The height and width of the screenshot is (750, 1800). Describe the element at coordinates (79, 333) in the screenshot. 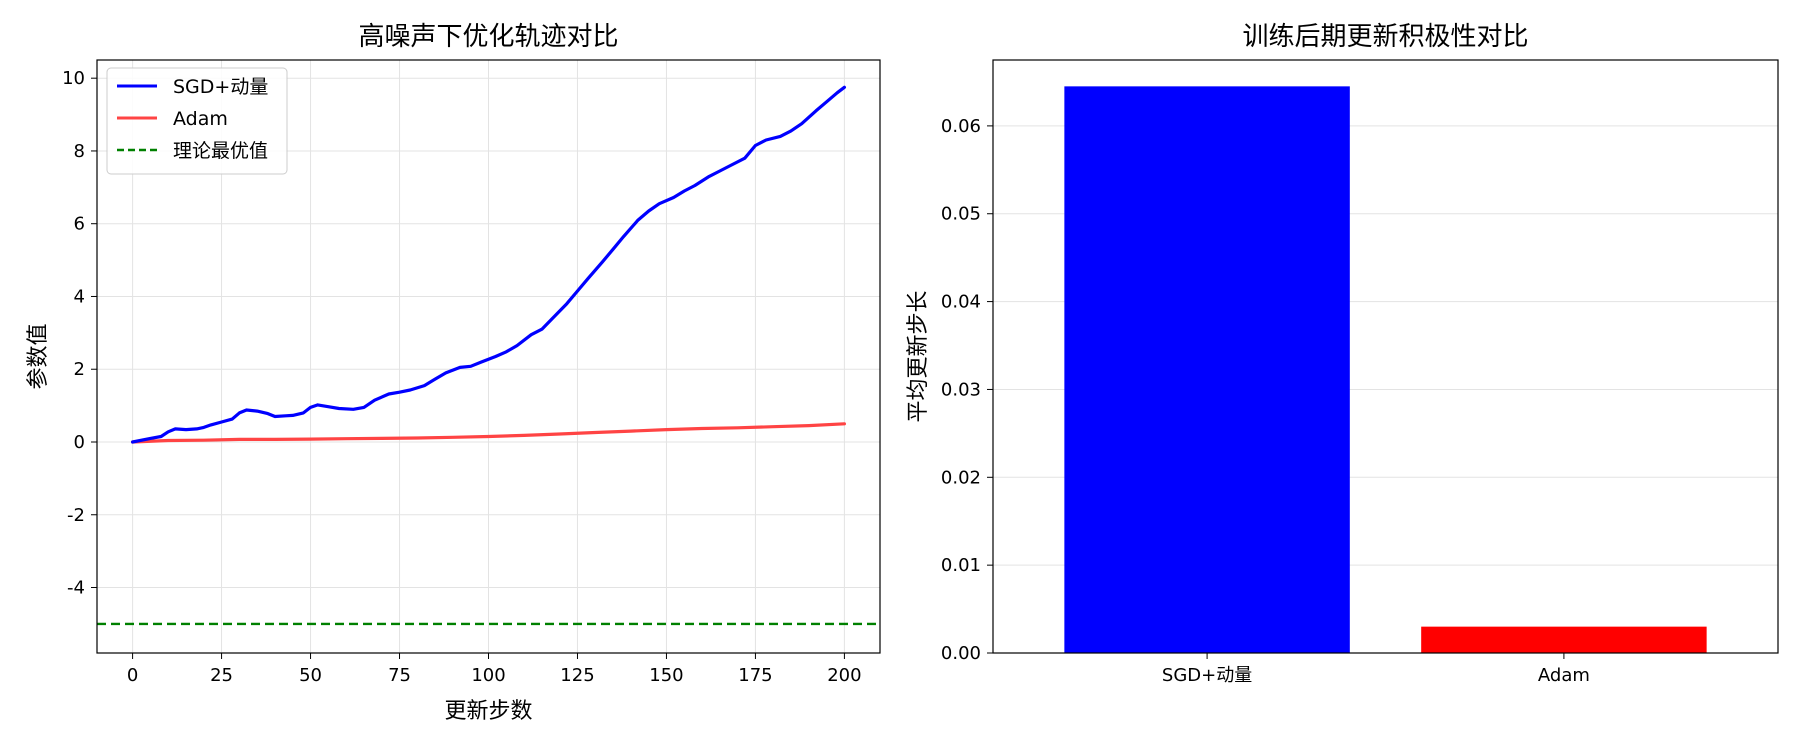

I see `y-ticks: -4 -2 0 2 4 6 8 10` at that location.